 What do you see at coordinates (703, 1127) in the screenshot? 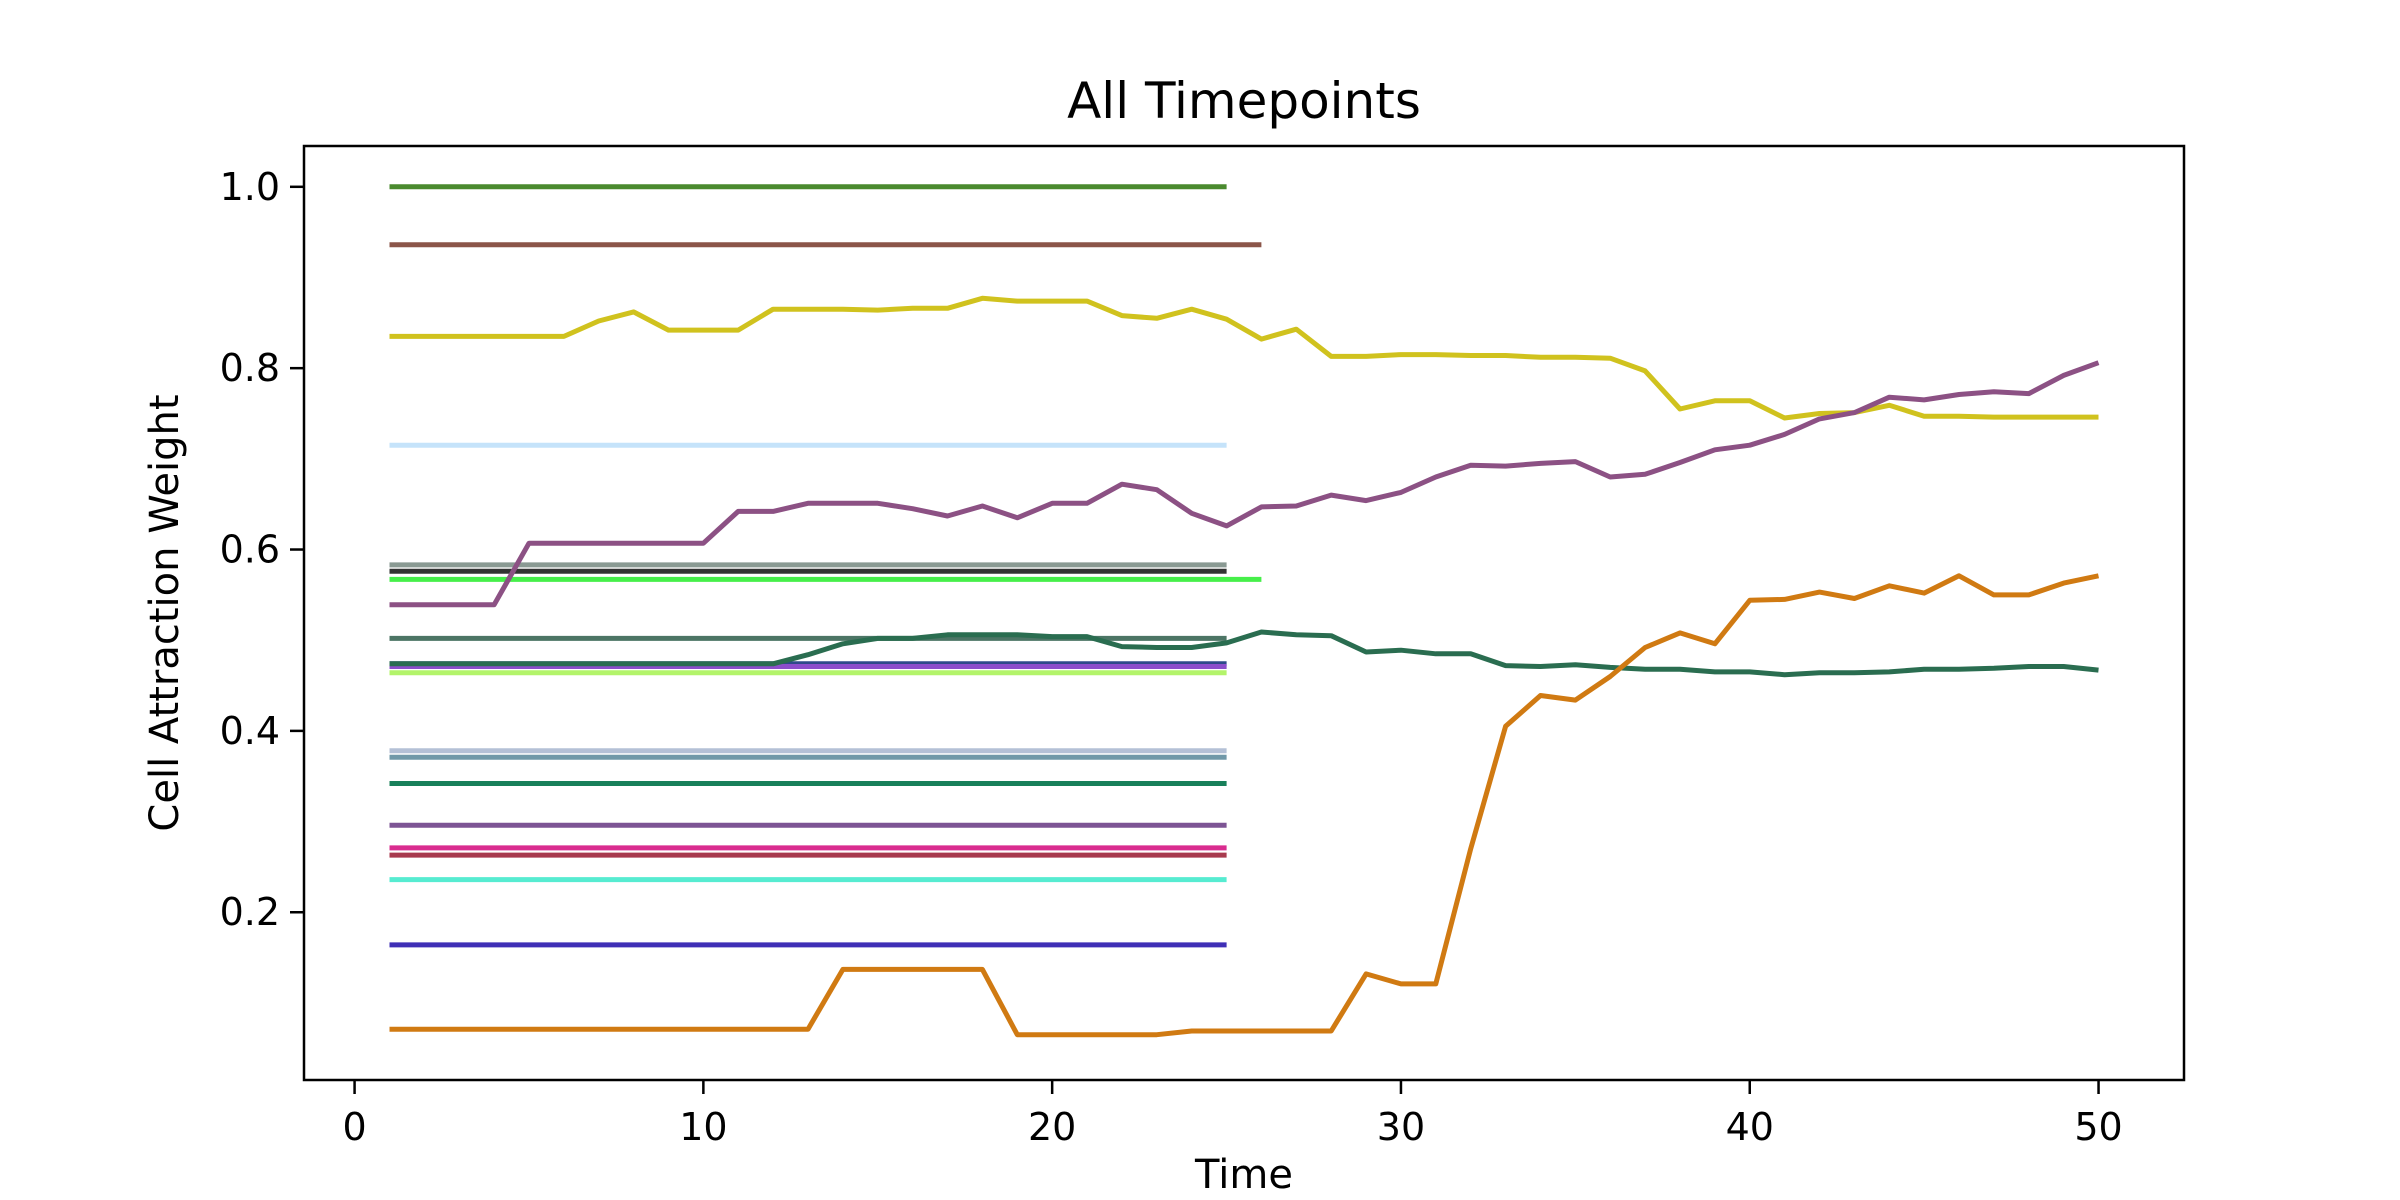
I see `x-tick-label: 10` at bounding box center [703, 1127].